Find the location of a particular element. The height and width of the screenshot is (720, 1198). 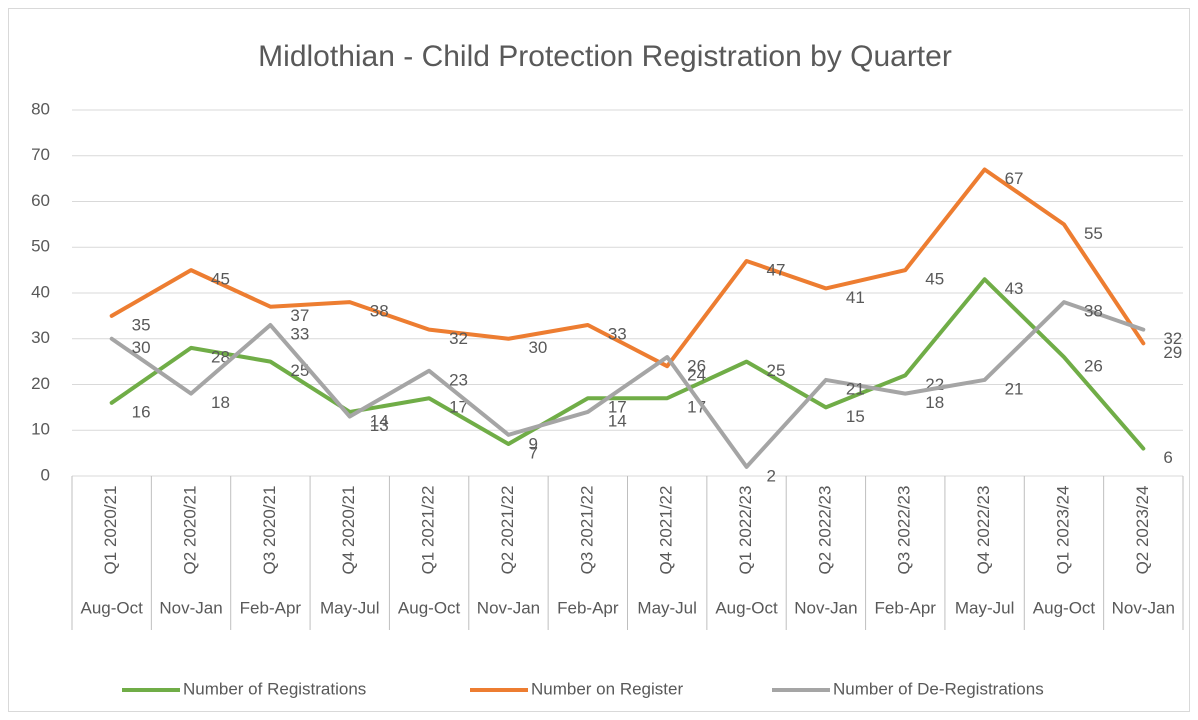

data-label: 13 is located at coordinates (379, 425).